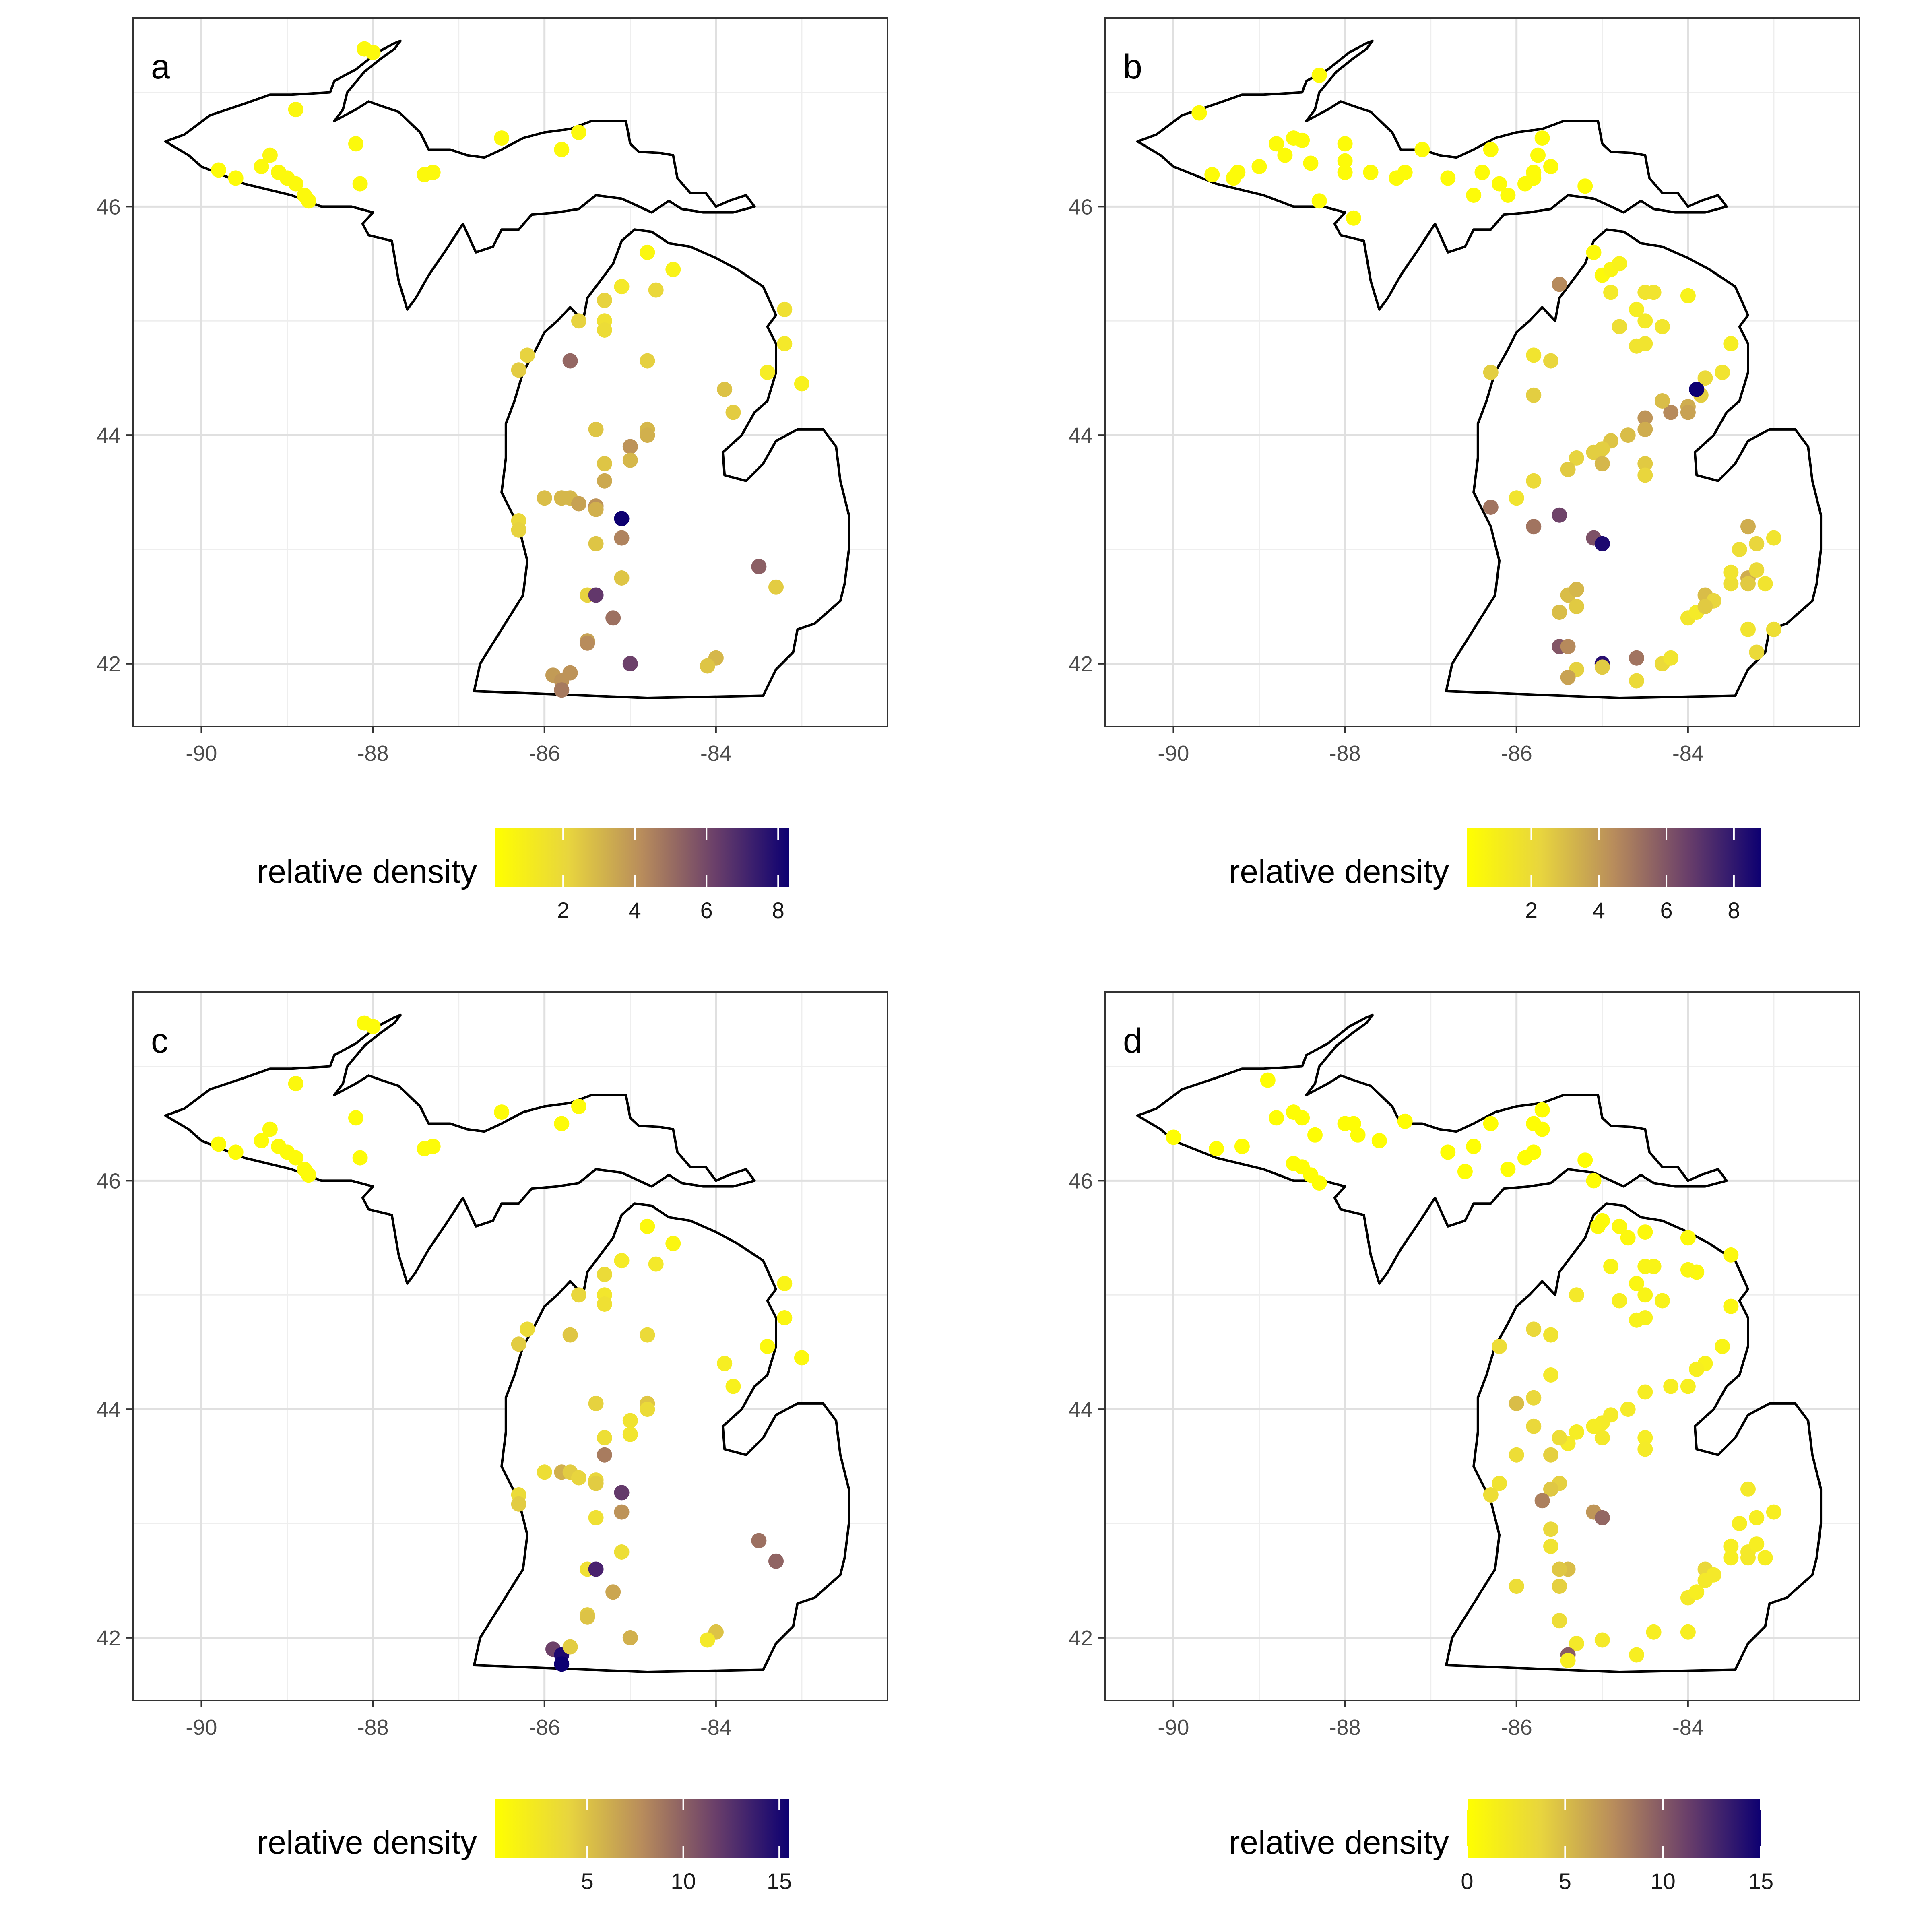 This screenshot has height=1932, width=1932. I want to click on legend-tick-label: 10, so click(683, 1881).